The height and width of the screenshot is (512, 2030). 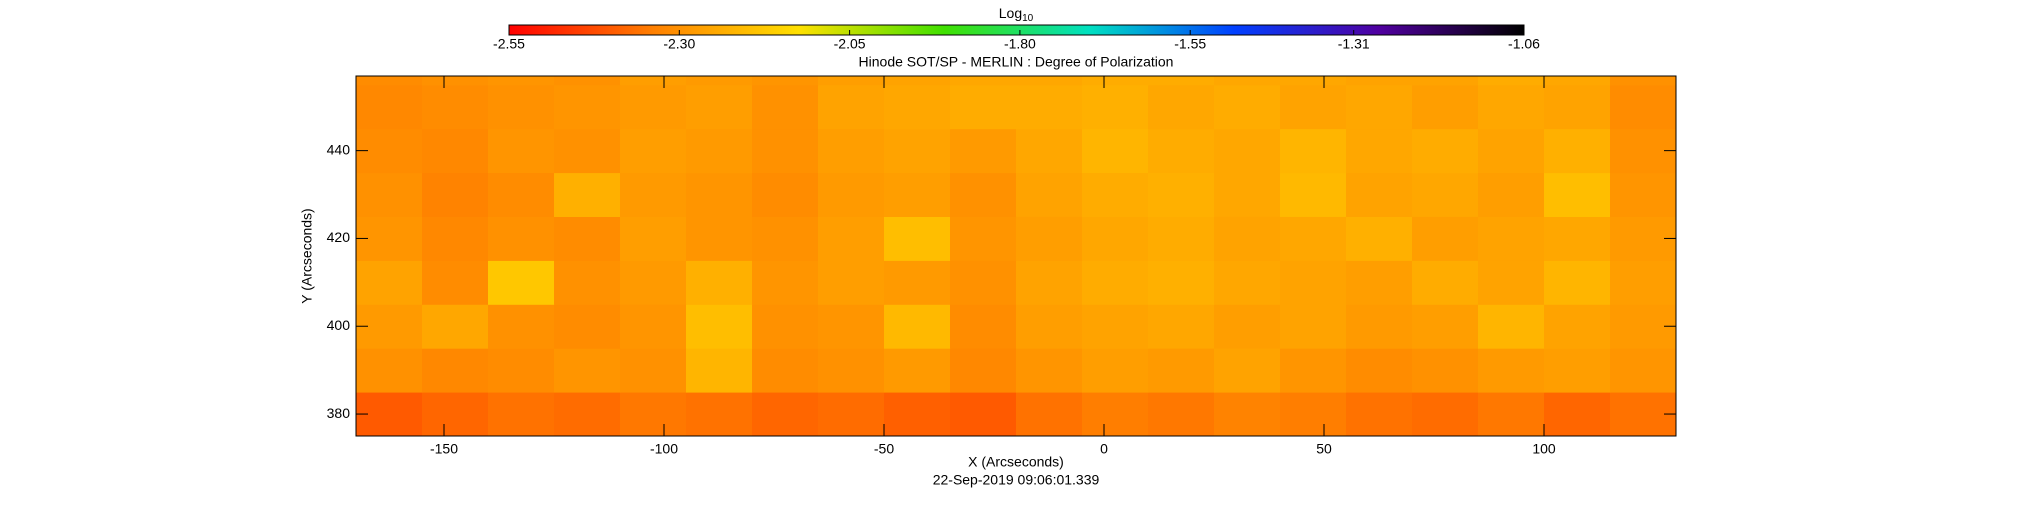 What do you see at coordinates (339, 413) in the screenshot?
I see `y-tick-label: 380` at bounding box center [339, 413].